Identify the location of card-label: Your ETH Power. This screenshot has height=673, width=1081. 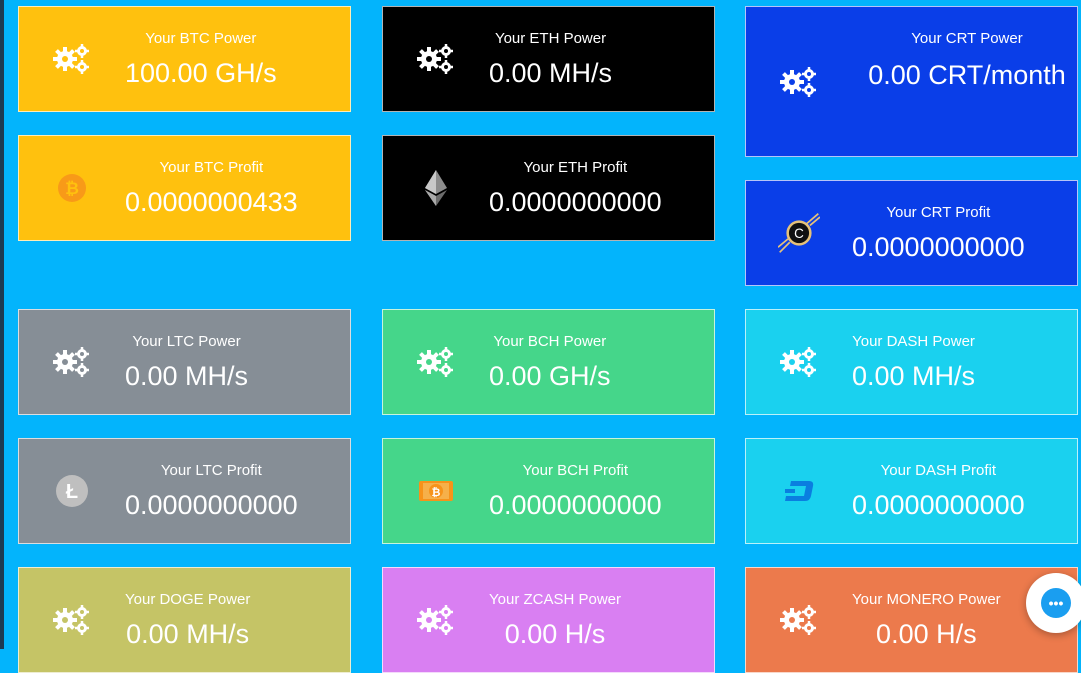
(550, 38).